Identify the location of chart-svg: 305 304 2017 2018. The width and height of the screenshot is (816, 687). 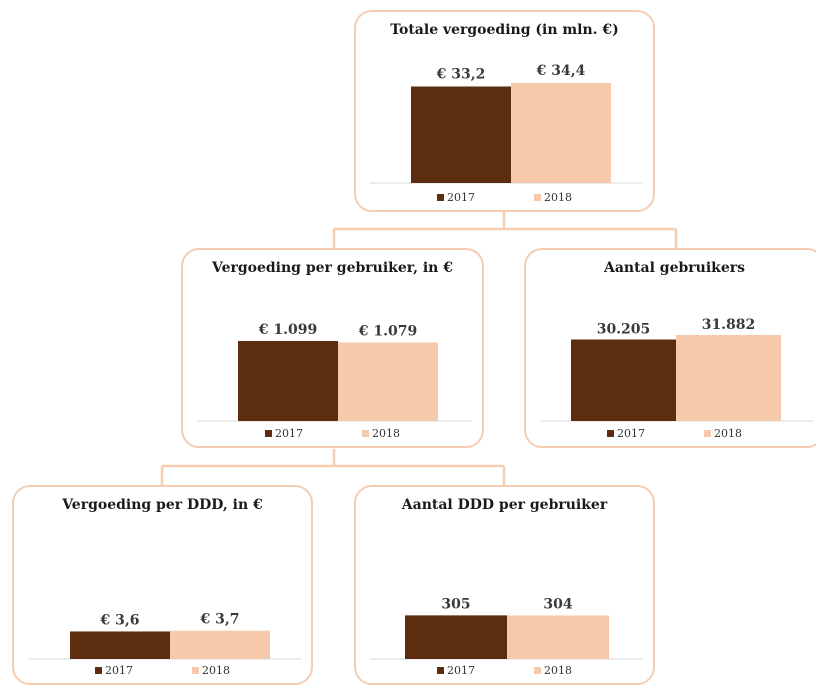
(506, 636).